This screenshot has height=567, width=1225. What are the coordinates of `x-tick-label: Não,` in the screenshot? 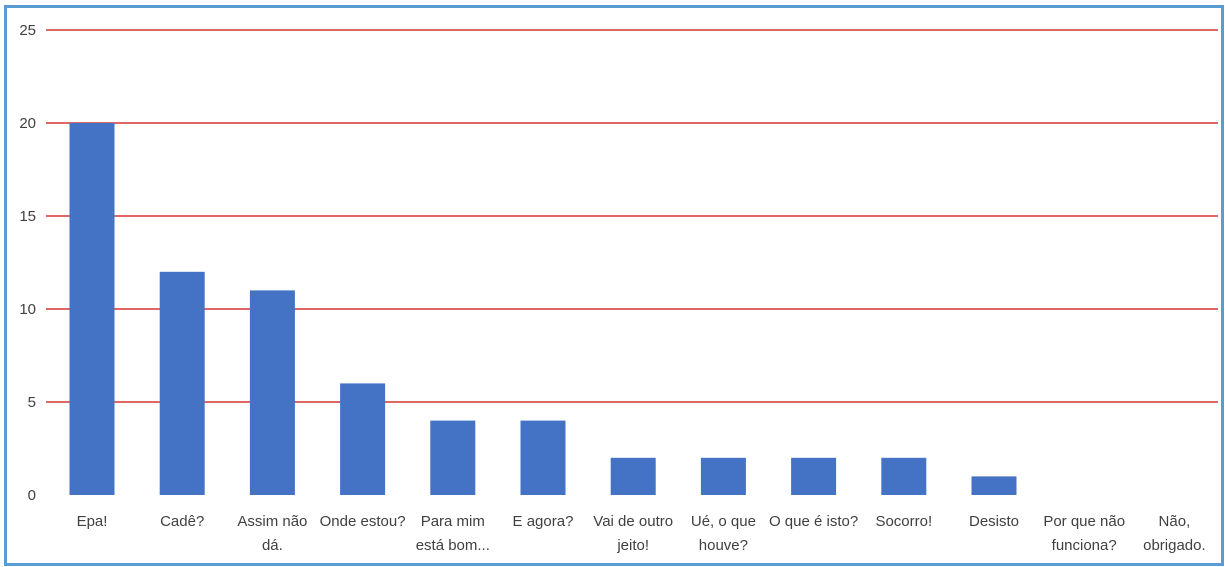 It's located at (1175, 521).